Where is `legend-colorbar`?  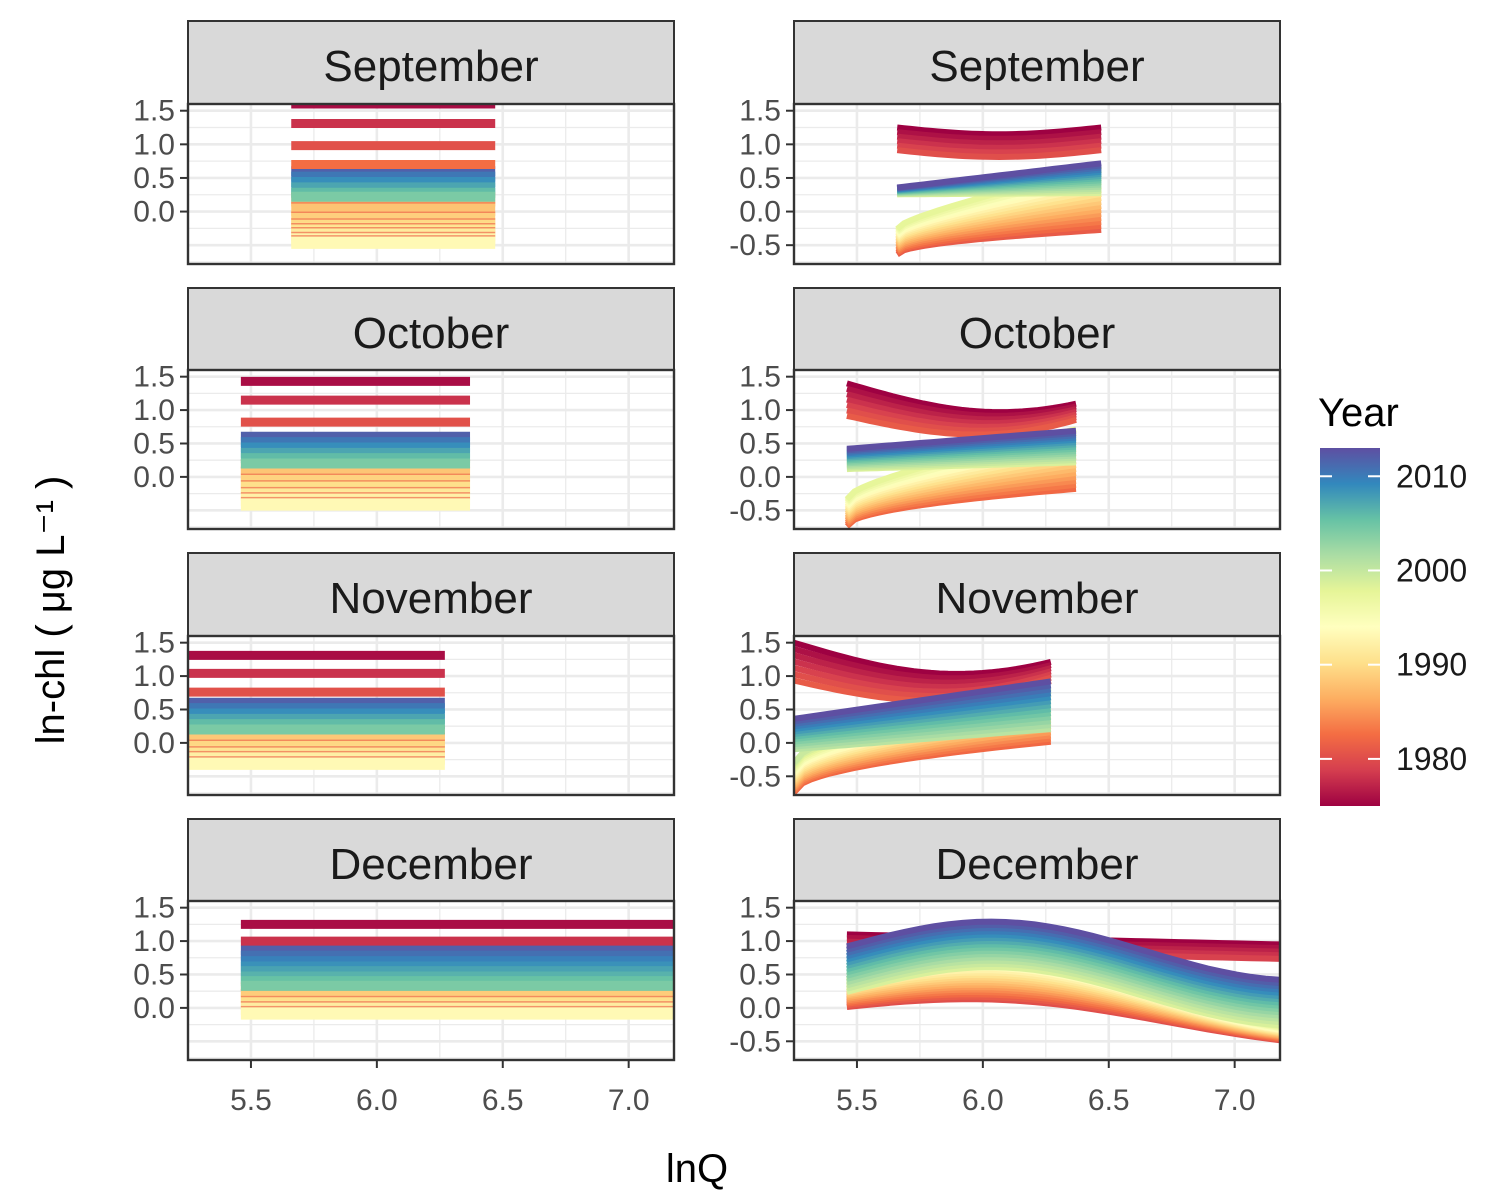 legend-colorbar is located at coordinates (1350, 627).